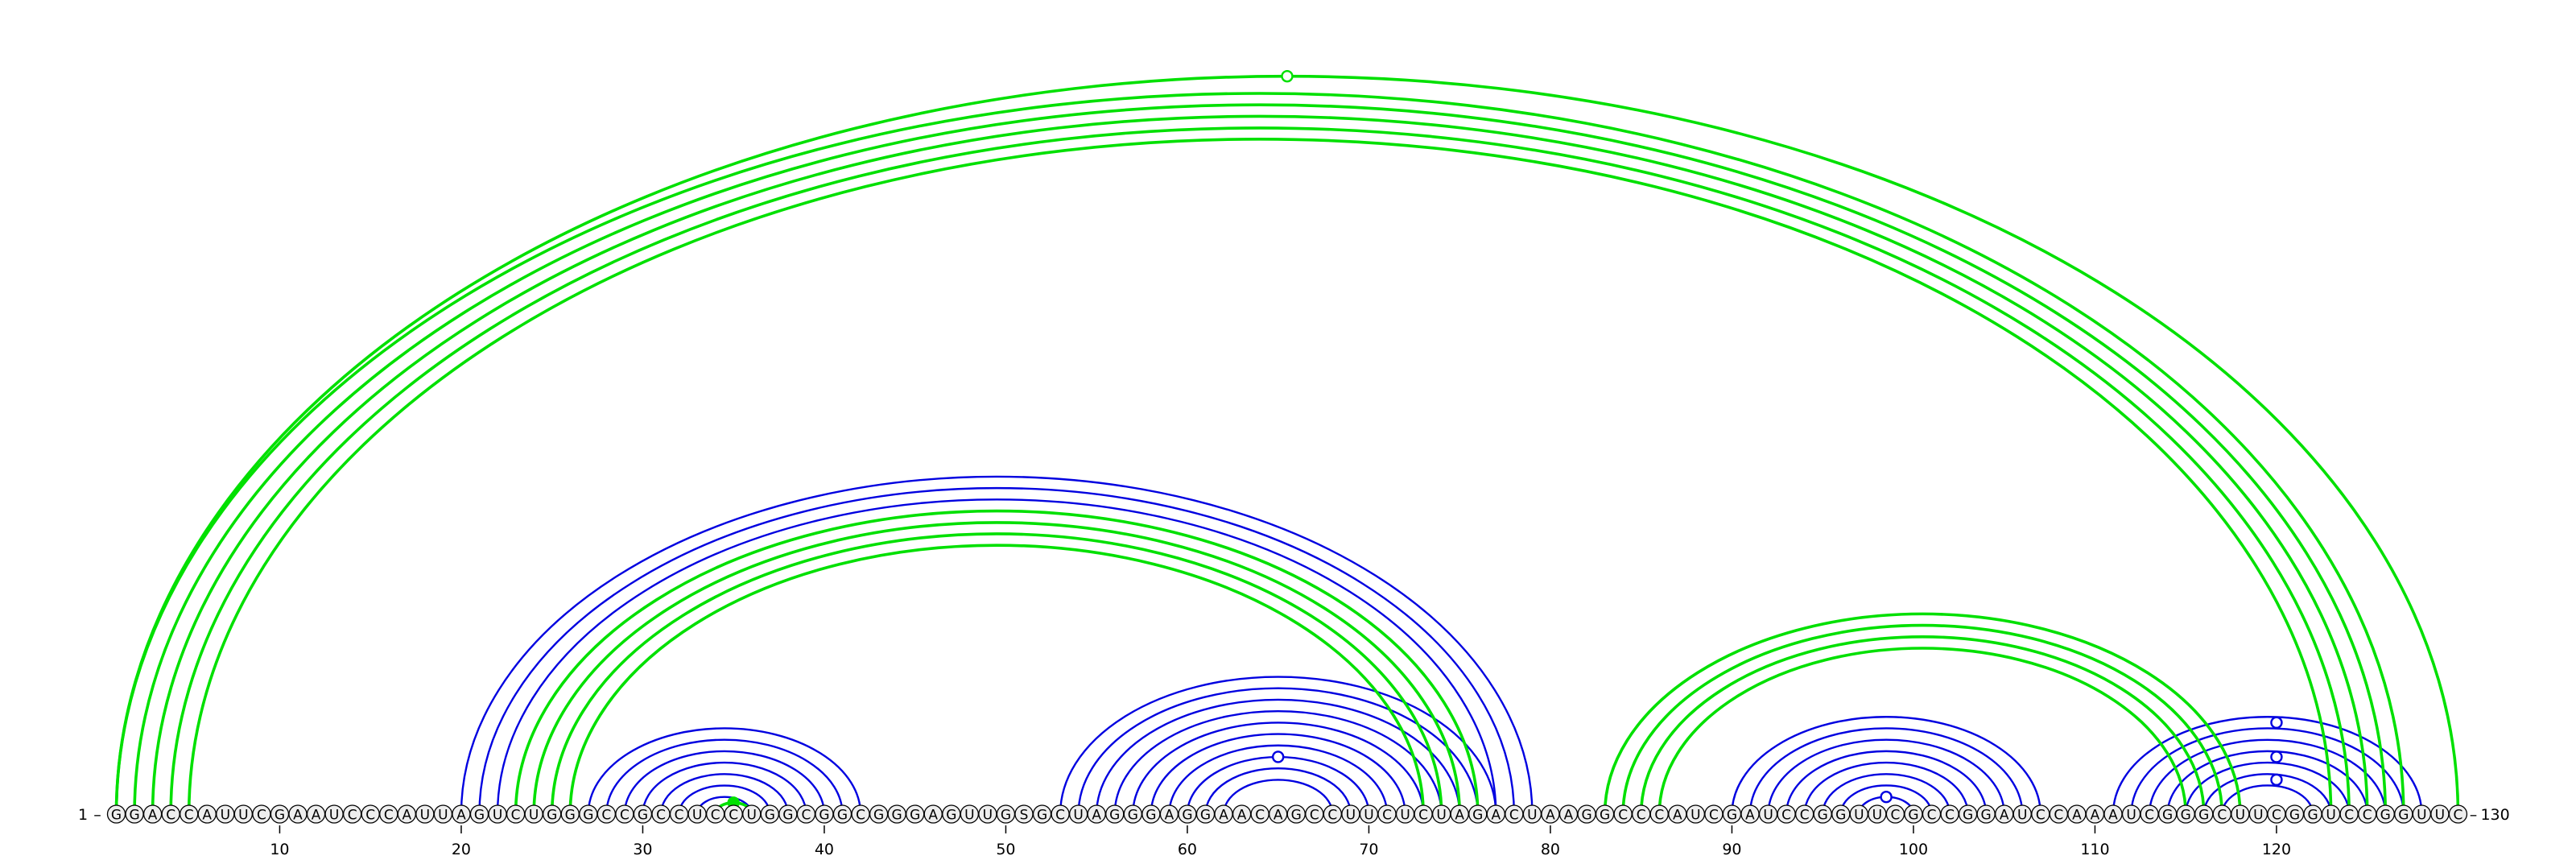 Image resolution: width=2576 pixels, height=860 pixels. I want to click on tick-label: 80, so click(1550, 849).